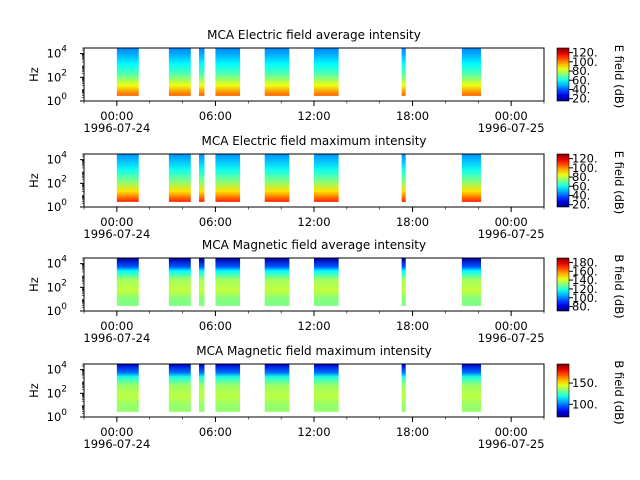 Image resolution: width=640 pixels, height=480 pixels. I want to click on panel-title: MCA Magnetic field average intensity, so click(314, 245).